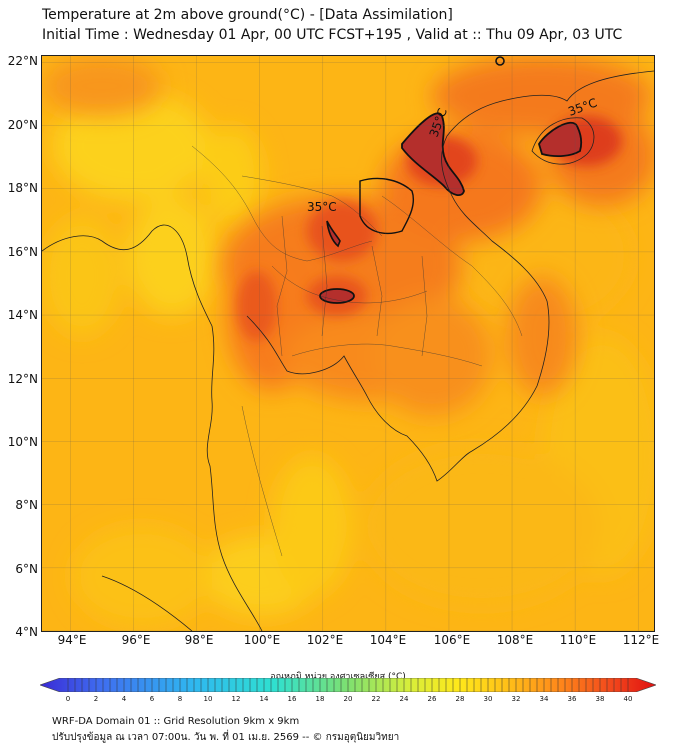 This screenshot has height=756, width=676. Describe the element at coordinates (292, 699) in the screenshot. I see `colorbar-tick-label: 16` at that location.